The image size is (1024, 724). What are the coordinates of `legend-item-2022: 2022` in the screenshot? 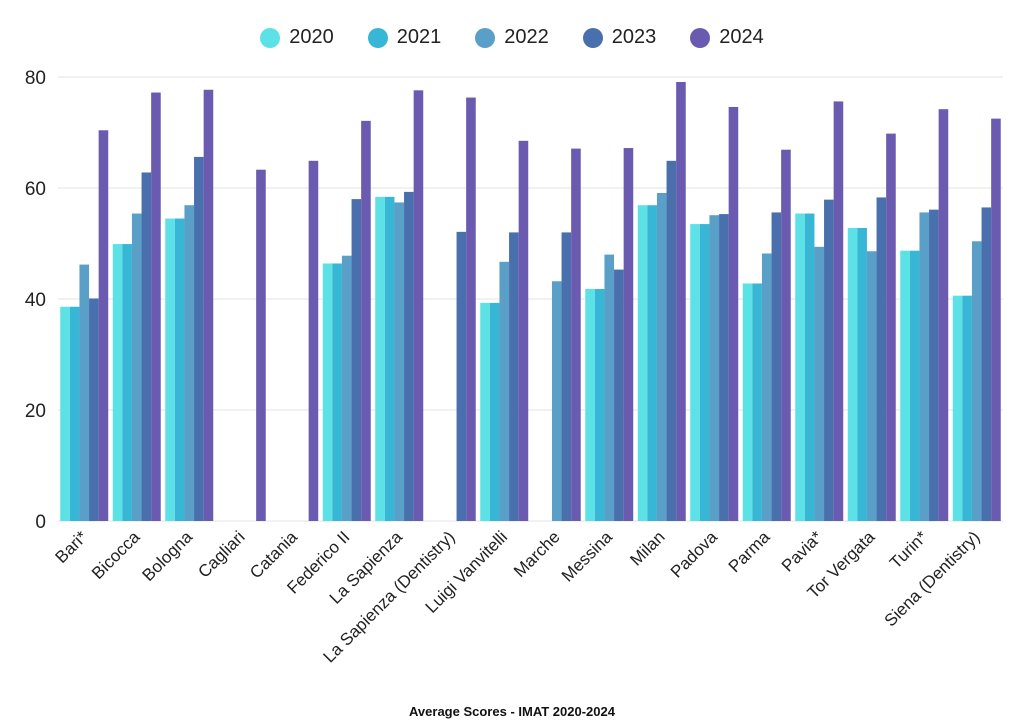 It's located at (512, 37).